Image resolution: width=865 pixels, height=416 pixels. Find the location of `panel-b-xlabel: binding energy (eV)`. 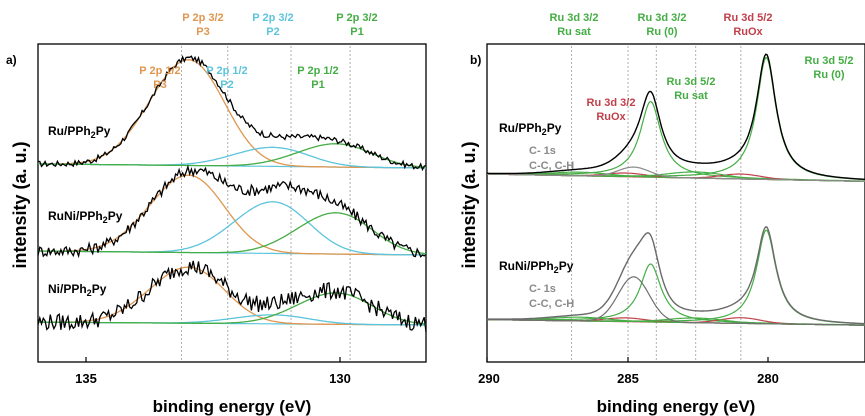

panel-b-xlabel: binding energy (eV) is located at coordinates (676, 406).